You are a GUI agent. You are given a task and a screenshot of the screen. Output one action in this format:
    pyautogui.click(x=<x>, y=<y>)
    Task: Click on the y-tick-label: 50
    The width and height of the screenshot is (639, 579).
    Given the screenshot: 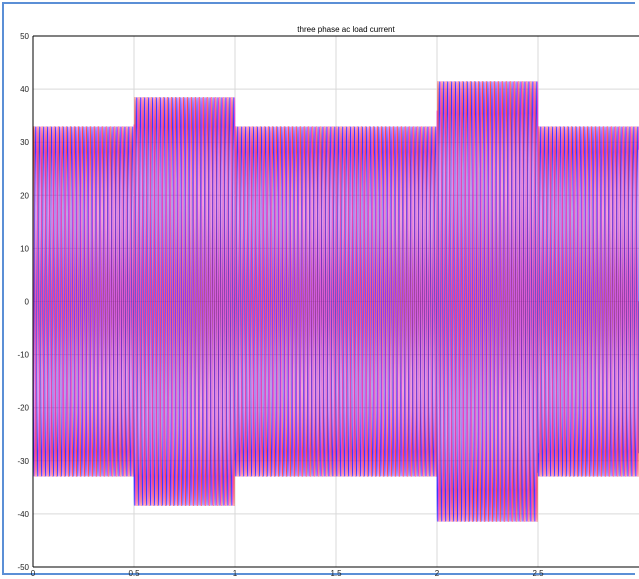 What is the action you would take?
    pyautogui.click(x=24, y=36)
    